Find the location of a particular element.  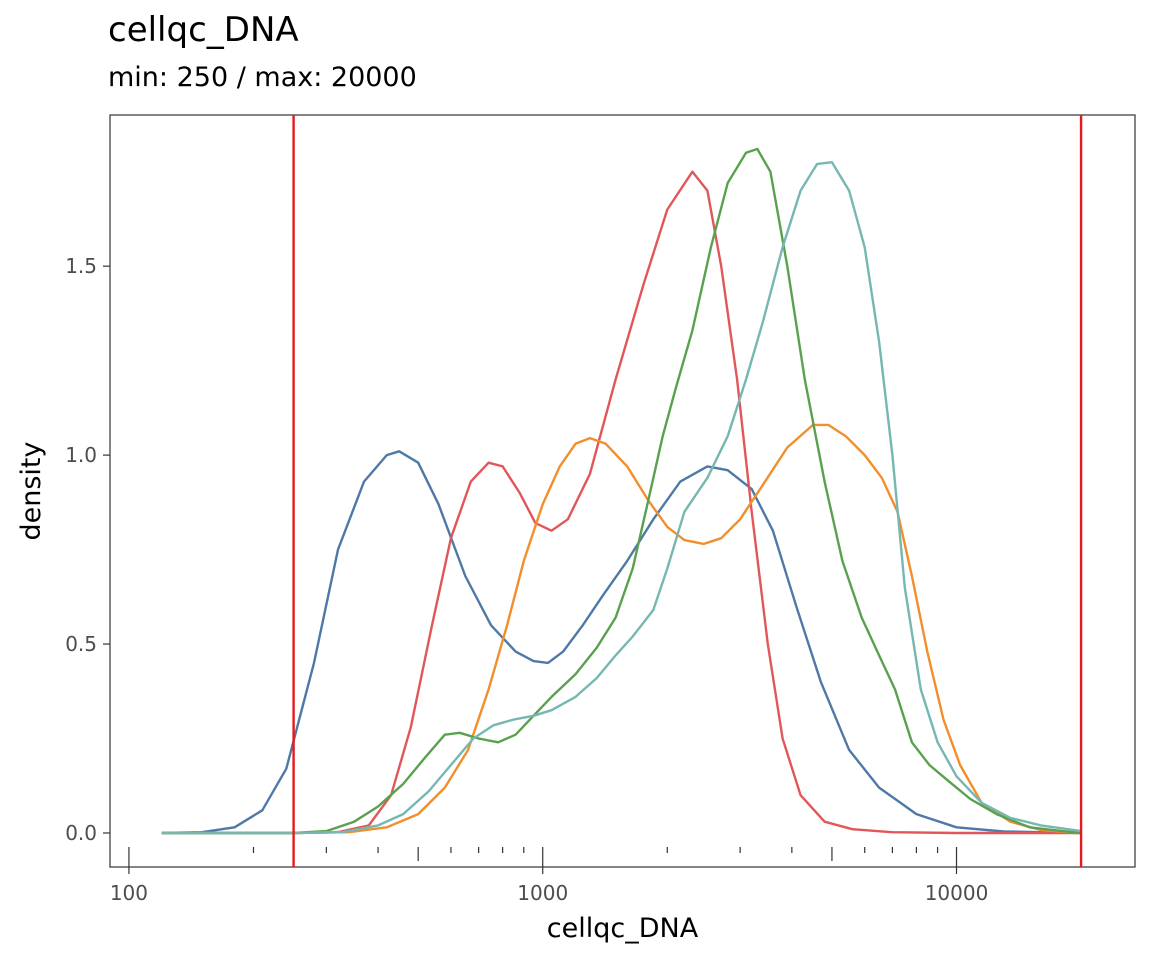

y-axis-label: density is located at coordinates (31, 490).